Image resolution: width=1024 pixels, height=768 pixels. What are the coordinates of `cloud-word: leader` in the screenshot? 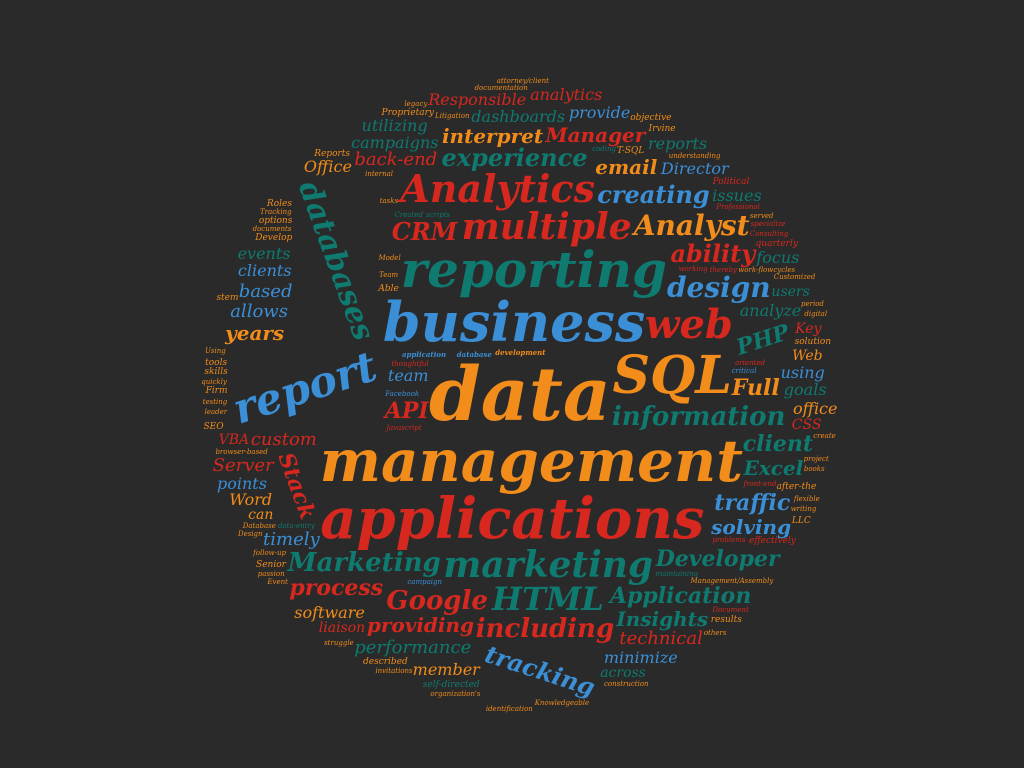 It's located at (216, 412).